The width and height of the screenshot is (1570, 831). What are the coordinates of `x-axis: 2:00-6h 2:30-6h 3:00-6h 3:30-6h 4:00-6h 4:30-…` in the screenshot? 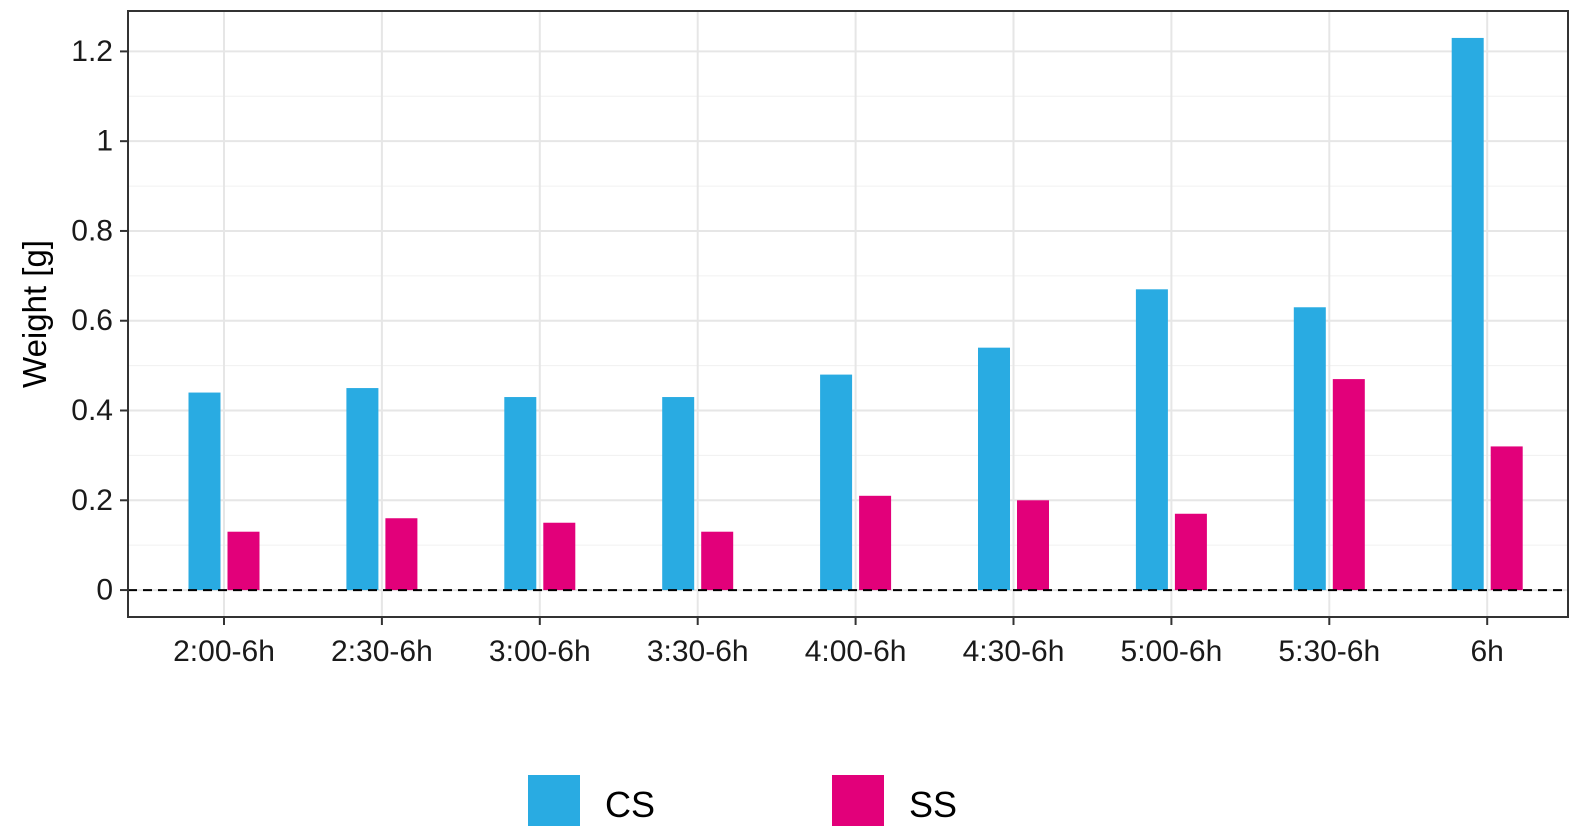 It's located at (838, 642).